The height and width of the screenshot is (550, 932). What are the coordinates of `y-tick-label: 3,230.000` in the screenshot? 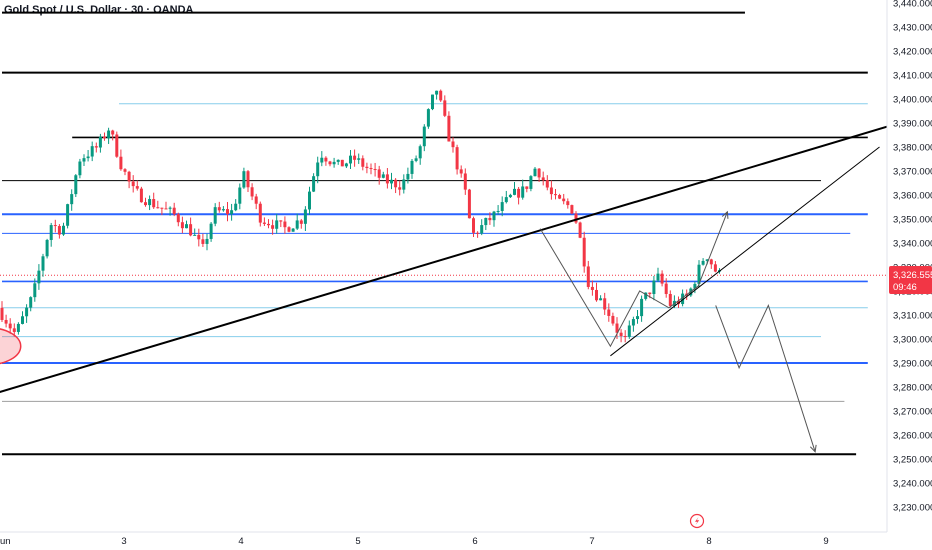 It's located at (912, 508).